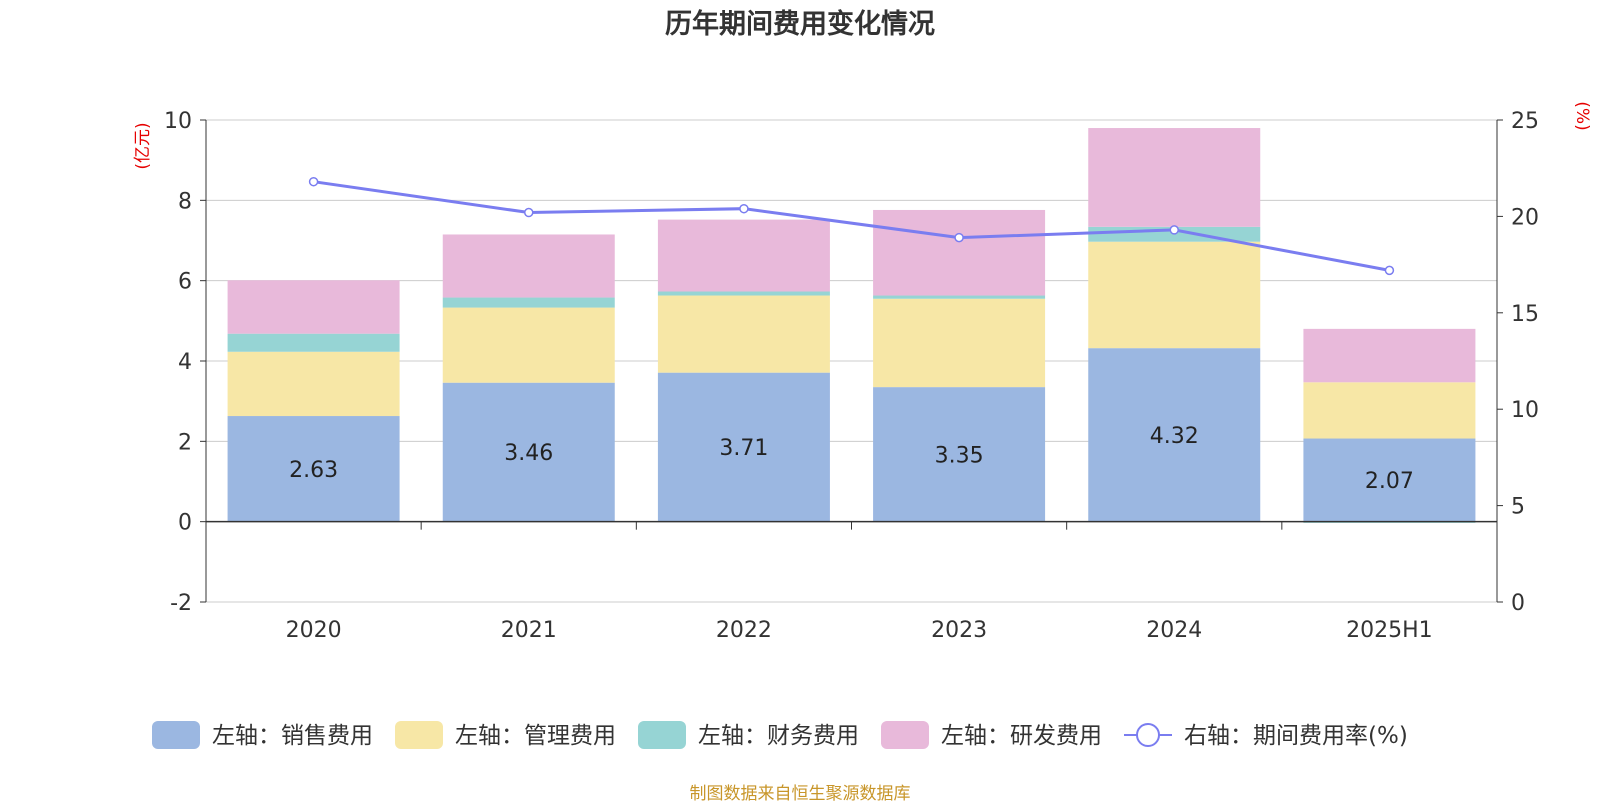 The image size is (1600, 804). Describe the element at coordinates (744, 630) in the screenshot. I see `category-label: 2022` at that location.